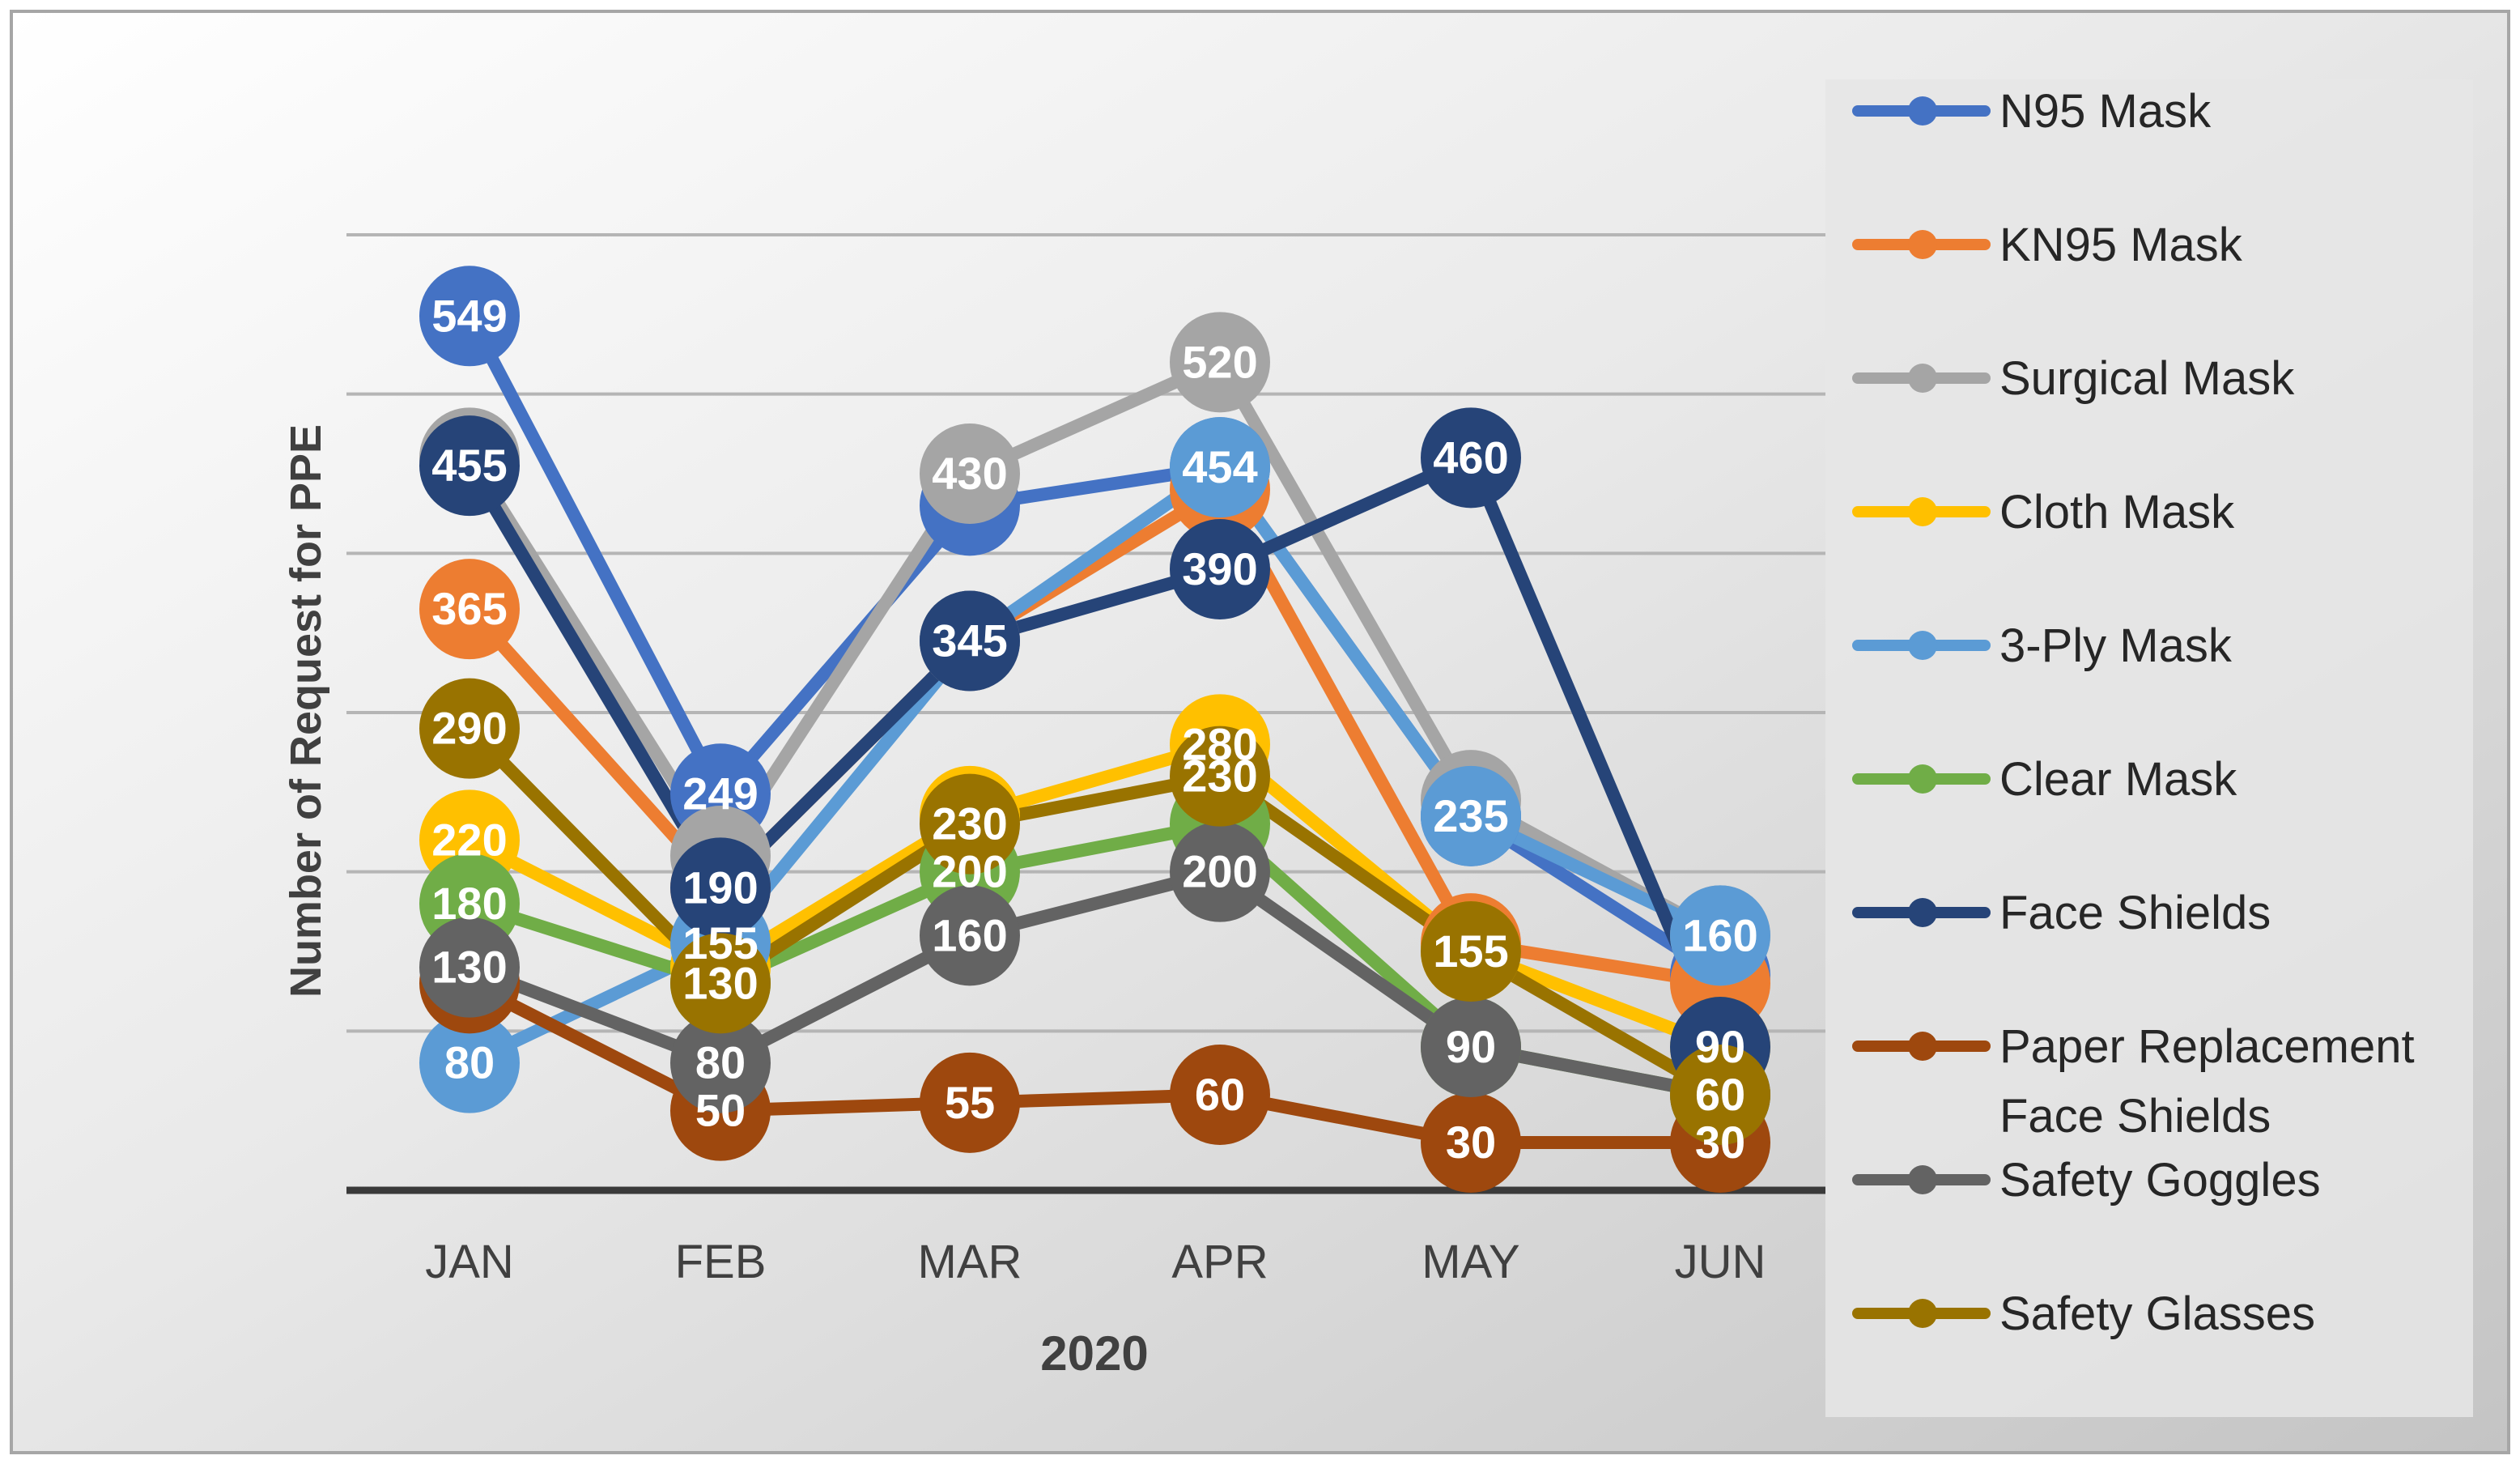 This screenshot has width=2520, height=1464. I want to click on legend-label: Safety Goggles, so click(2160, 1180).